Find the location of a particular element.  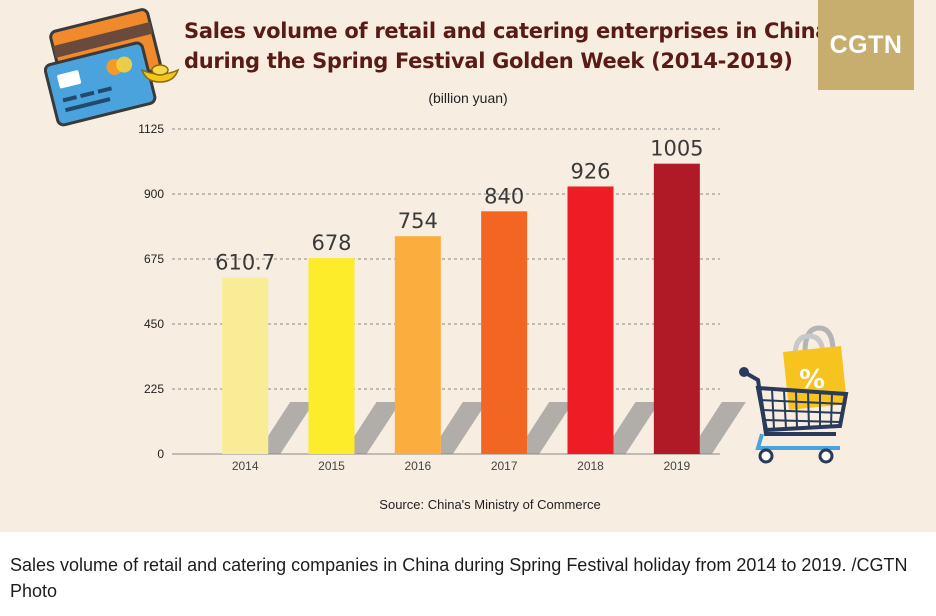

x-tick-label: 2017 is located at coordinates (504, 466).